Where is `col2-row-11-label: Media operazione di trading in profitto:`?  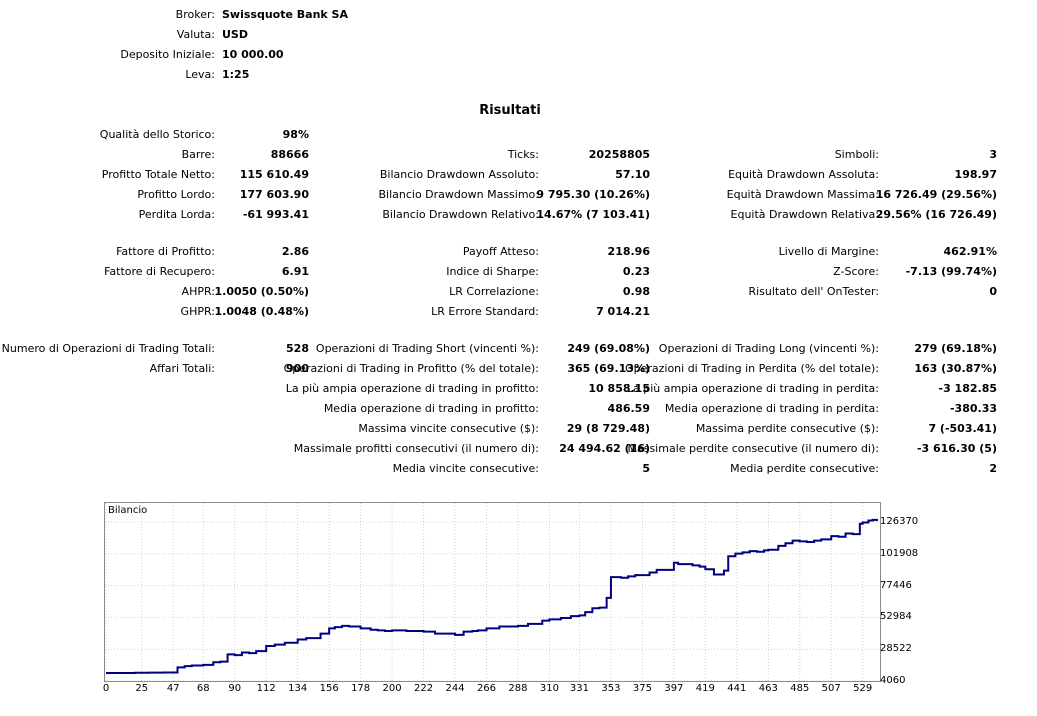
col2-row-11-label: Media operazione di trading in profitto: is located at coordinates (431, 408).